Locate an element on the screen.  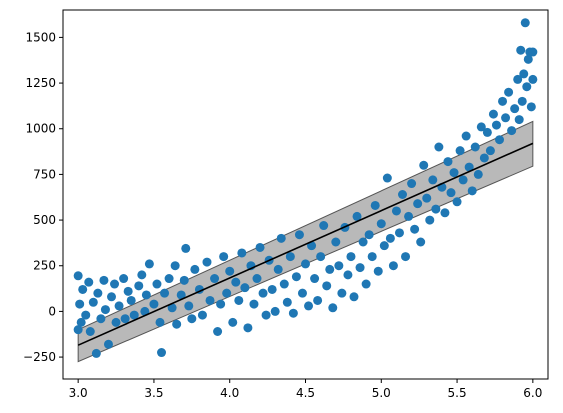
x-axis: 3.0 3.5 4.0 4.5 5.0 5.5 6.0 is located at coordinates (305, 389).